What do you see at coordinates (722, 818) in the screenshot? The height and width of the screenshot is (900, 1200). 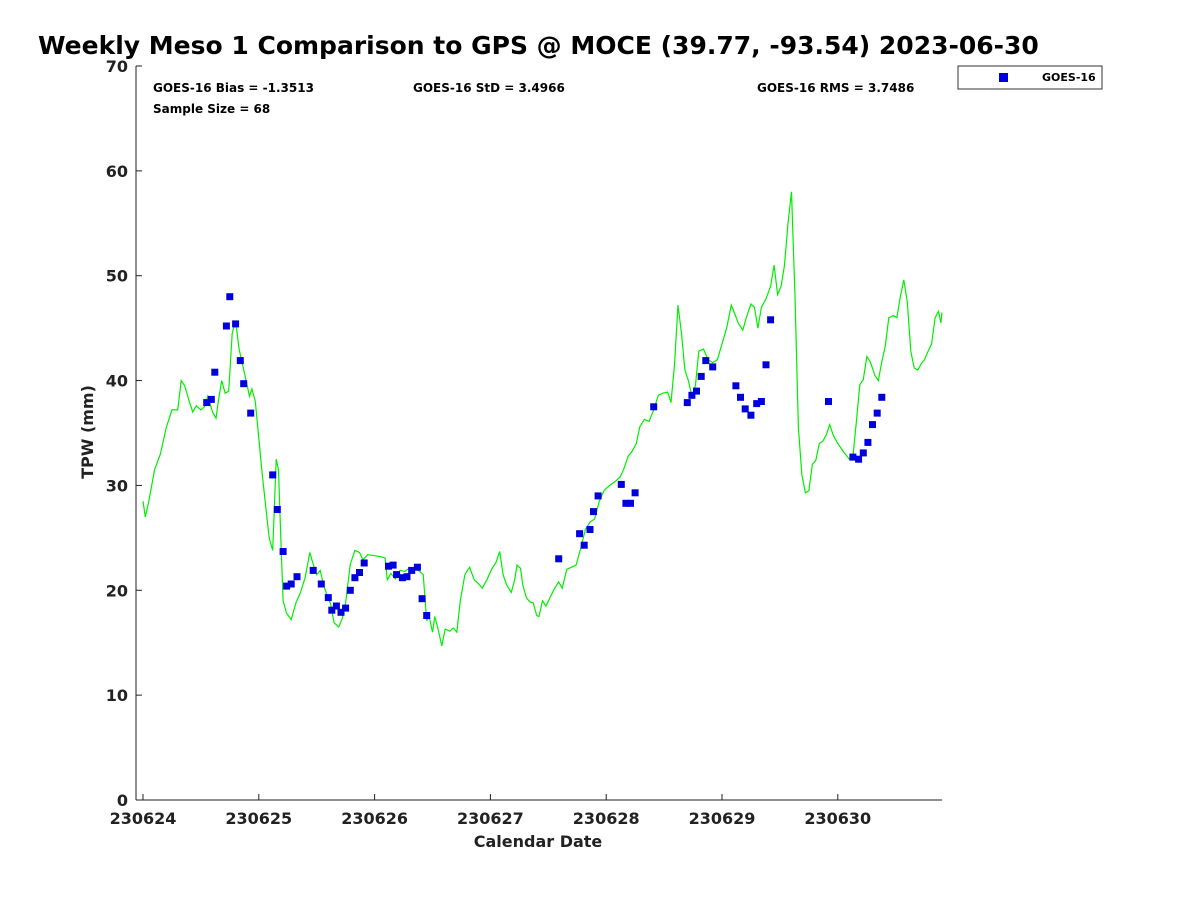 I see `x-tick-label: 230629` at bounding box center [722, 818].